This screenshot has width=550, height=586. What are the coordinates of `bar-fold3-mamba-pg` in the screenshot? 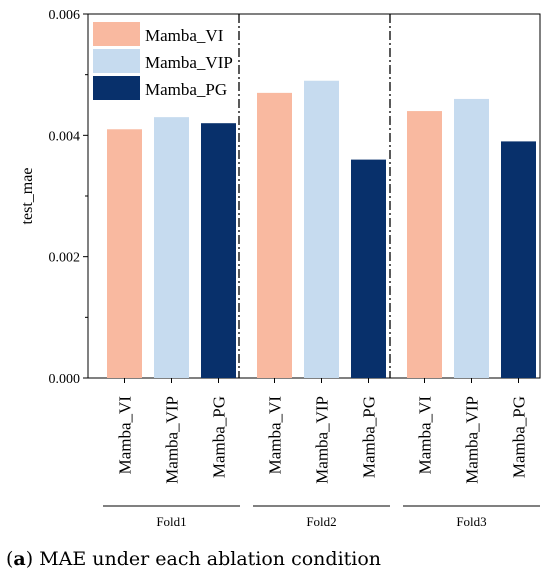 It's located at (518, 259).